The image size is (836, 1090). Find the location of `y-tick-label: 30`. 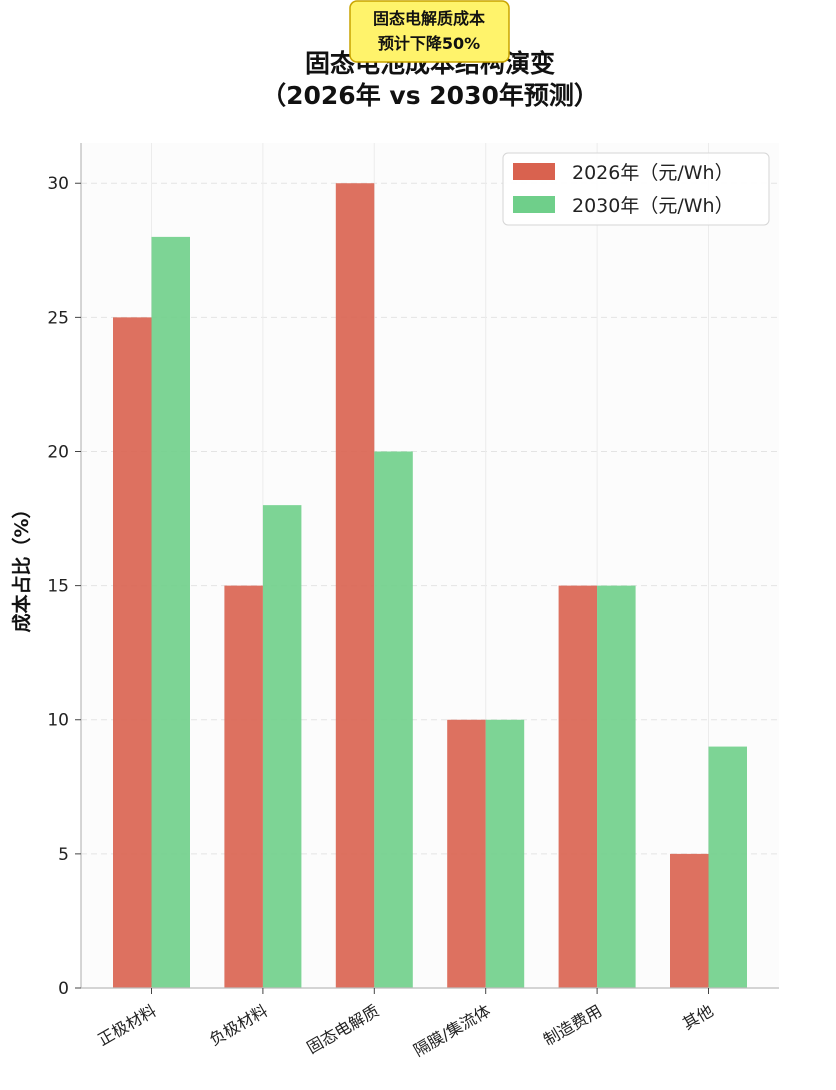

y-tick-label: 30 is located at coordinates (58, 184).